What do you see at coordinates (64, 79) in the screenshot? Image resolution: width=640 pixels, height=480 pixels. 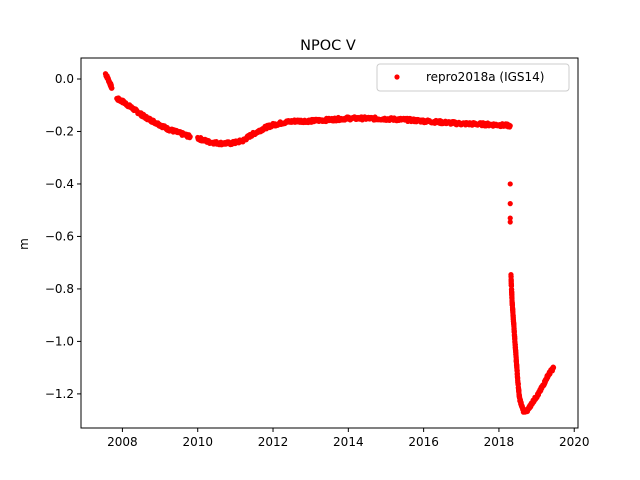 I see `y-tick-label: 0.0` at bounding box center [64, 79].